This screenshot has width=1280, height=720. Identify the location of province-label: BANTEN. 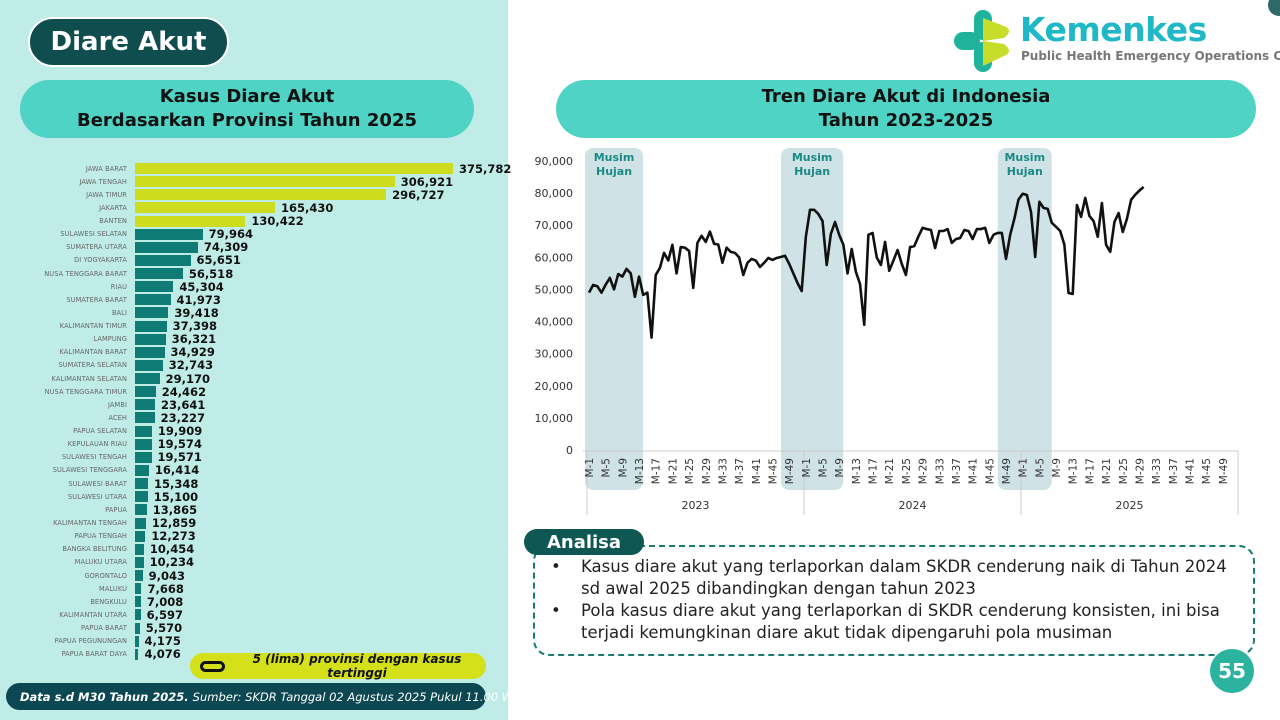
(113, 221).